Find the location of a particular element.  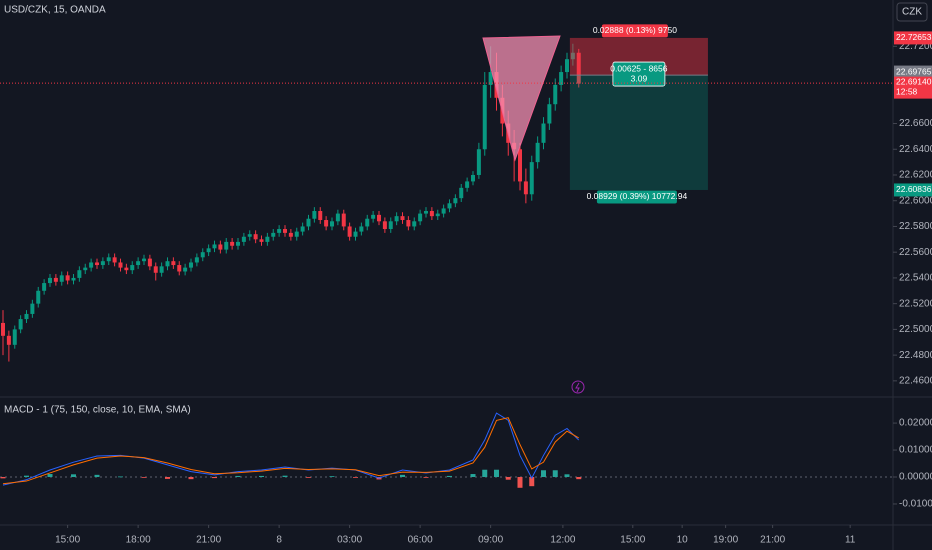

y-tick-label: 22.52000 is located at coordinates (915, 303).